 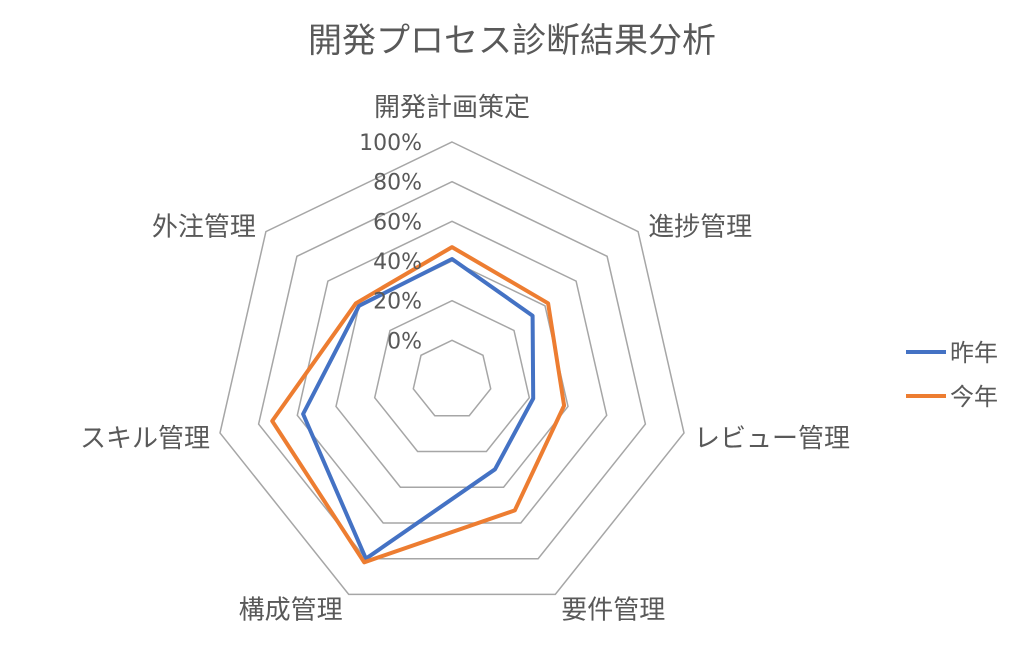 I want to click on category-label-5: スキル管理, so click(x=145, y=439).